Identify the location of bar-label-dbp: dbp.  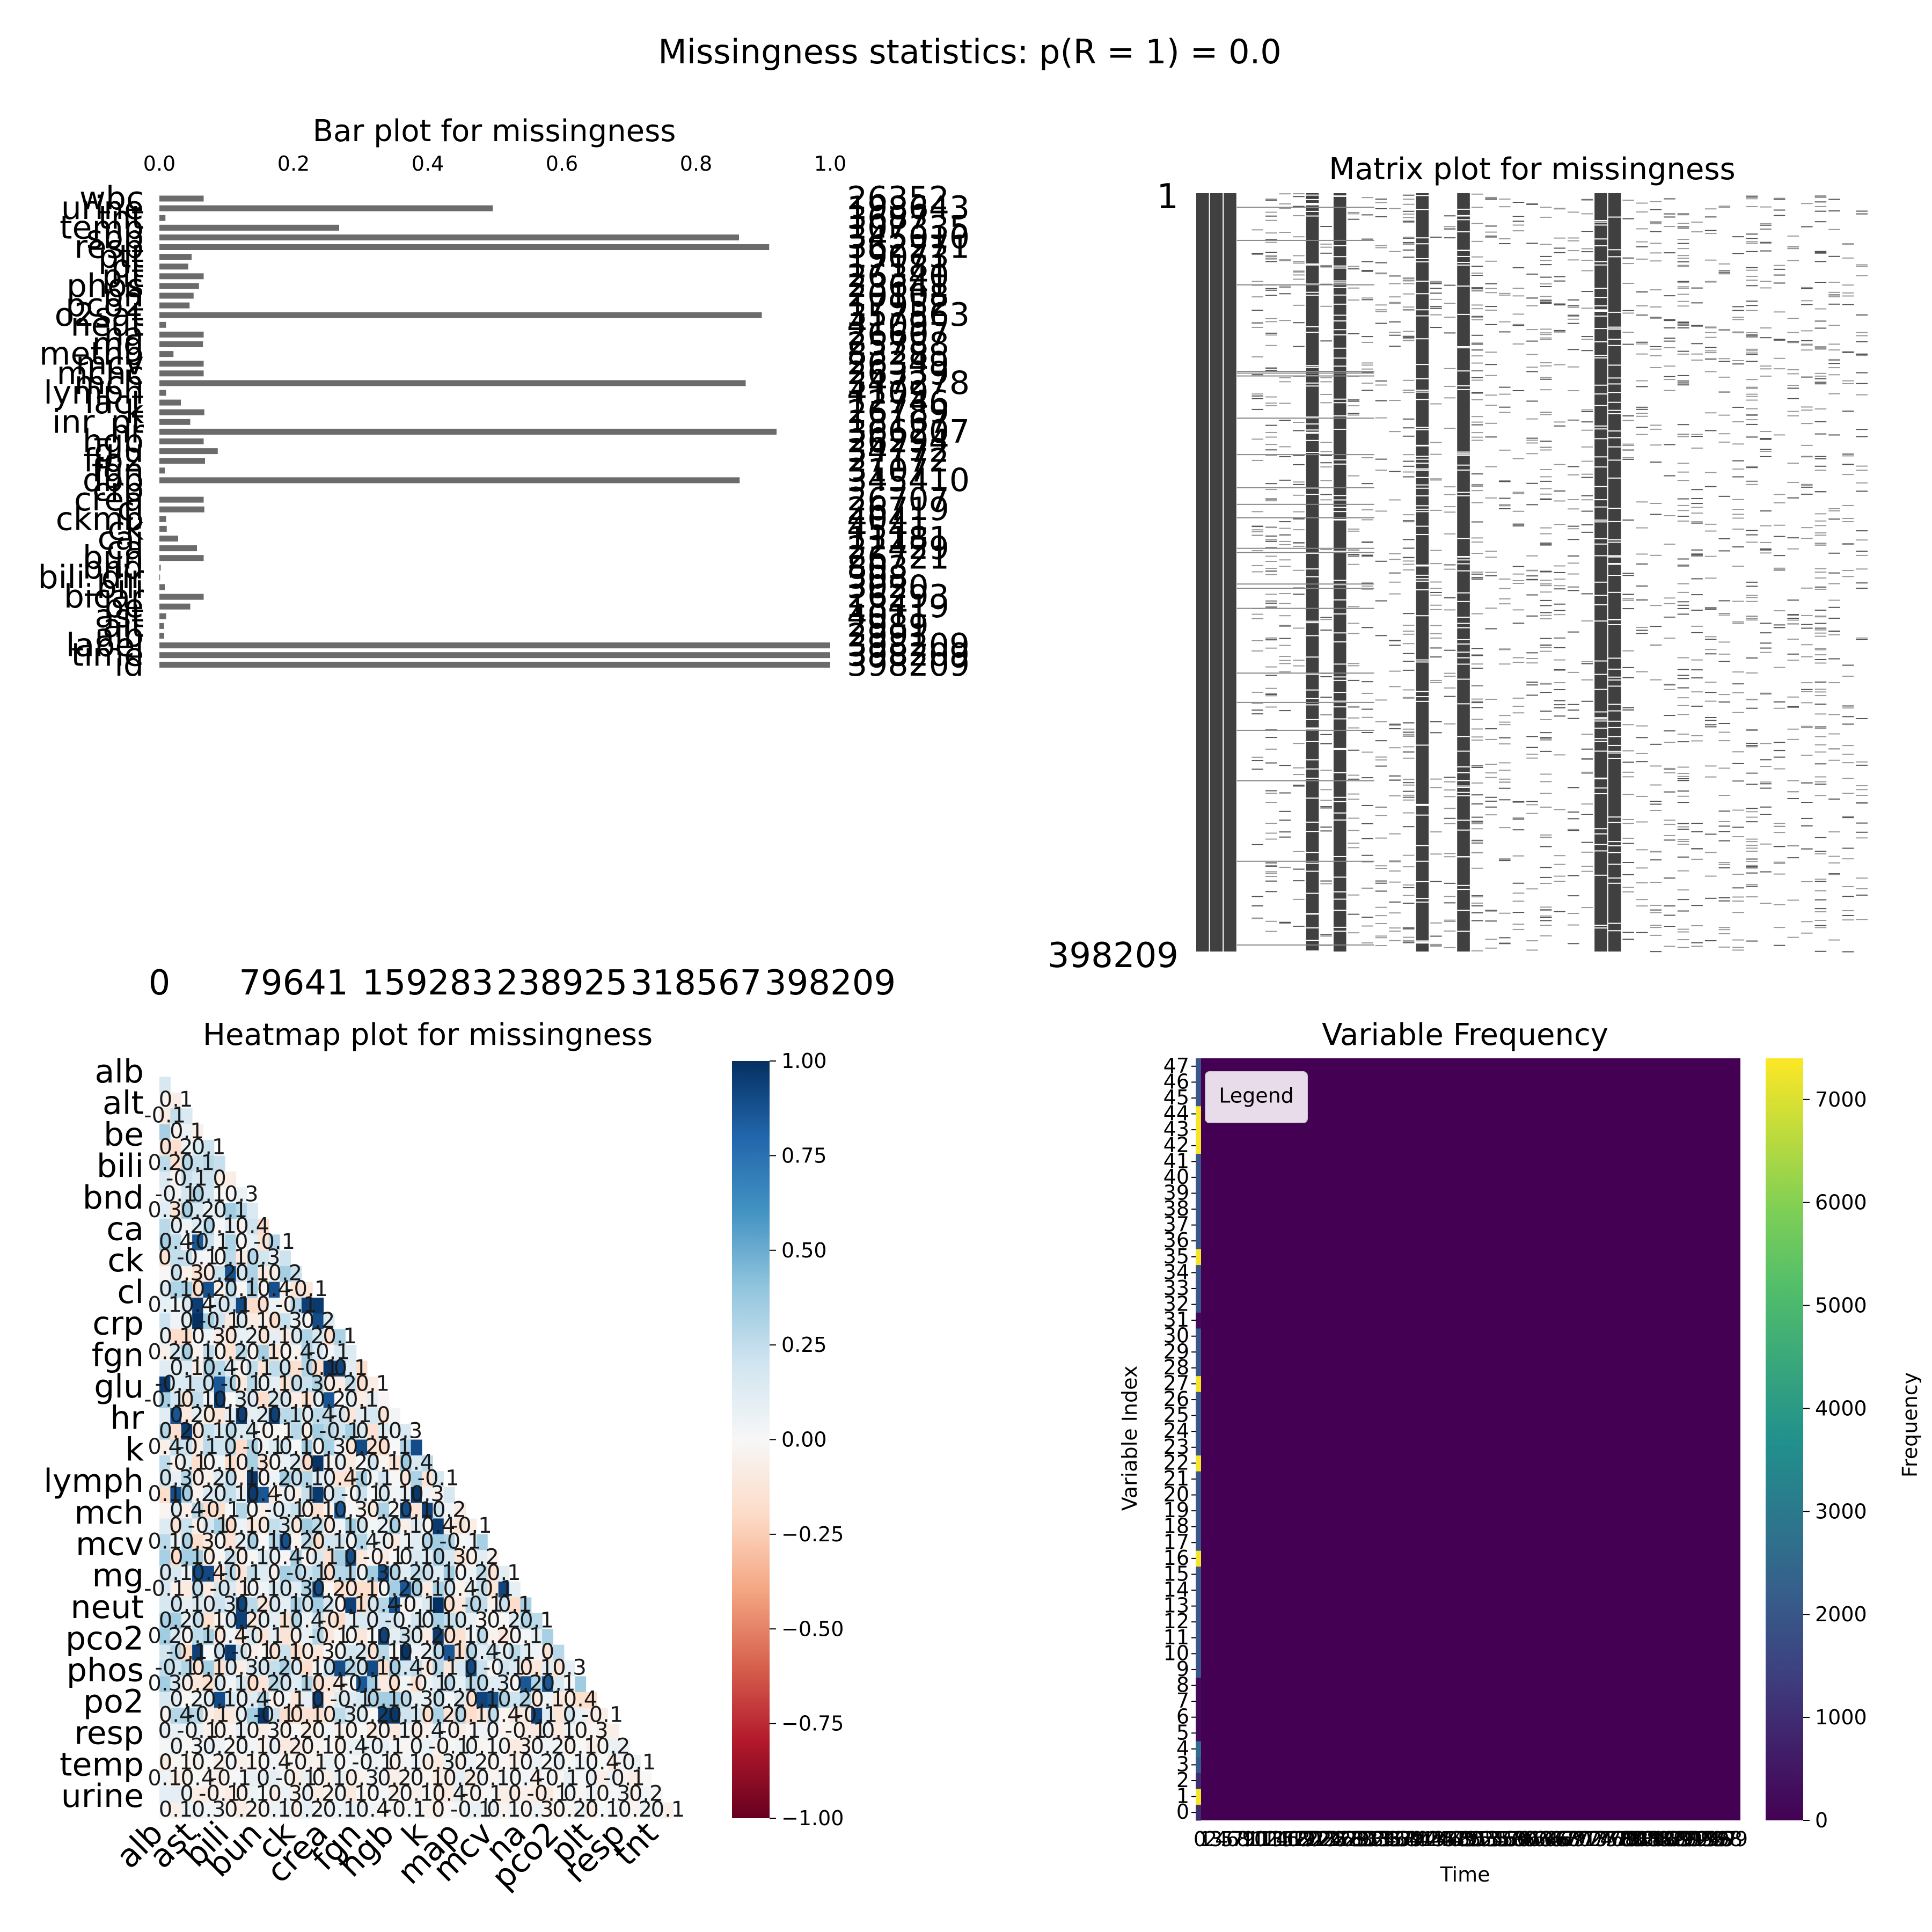
(113, 480).